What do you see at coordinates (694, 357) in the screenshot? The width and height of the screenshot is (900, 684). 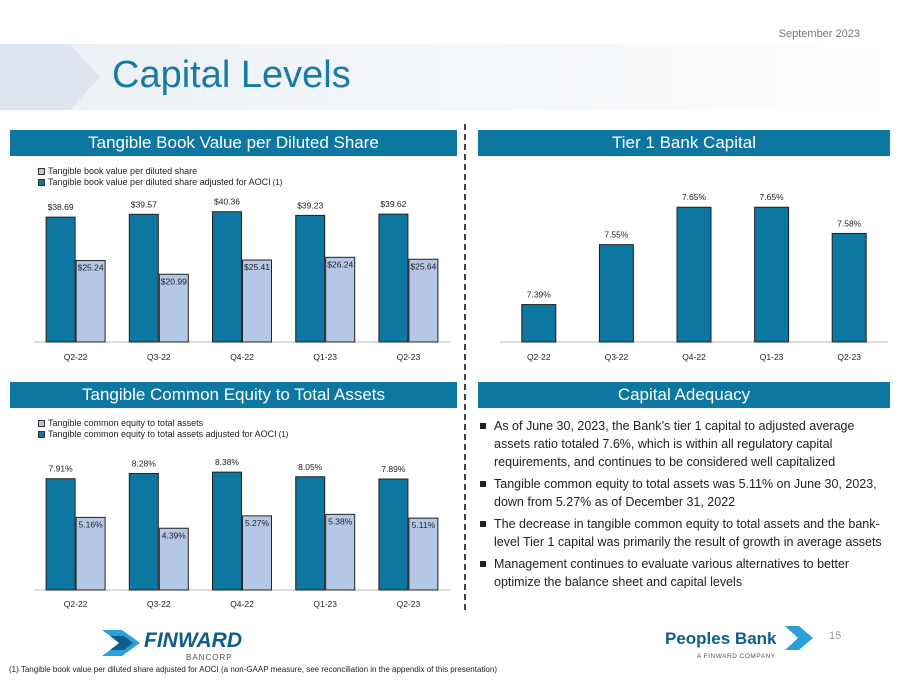 I see `tier1-tick-label: Q4-22` at bounding box center [694, 357].